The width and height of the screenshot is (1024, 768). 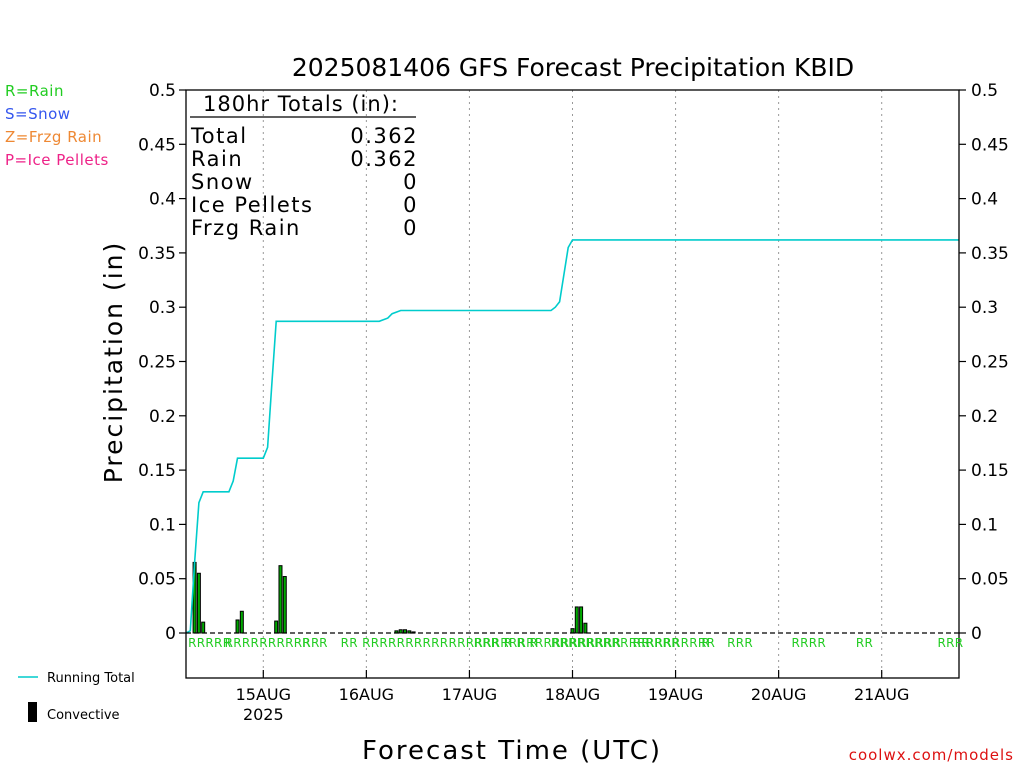 I want to click on y-tick-label-left: 0.3, so click(x=162, y=308).